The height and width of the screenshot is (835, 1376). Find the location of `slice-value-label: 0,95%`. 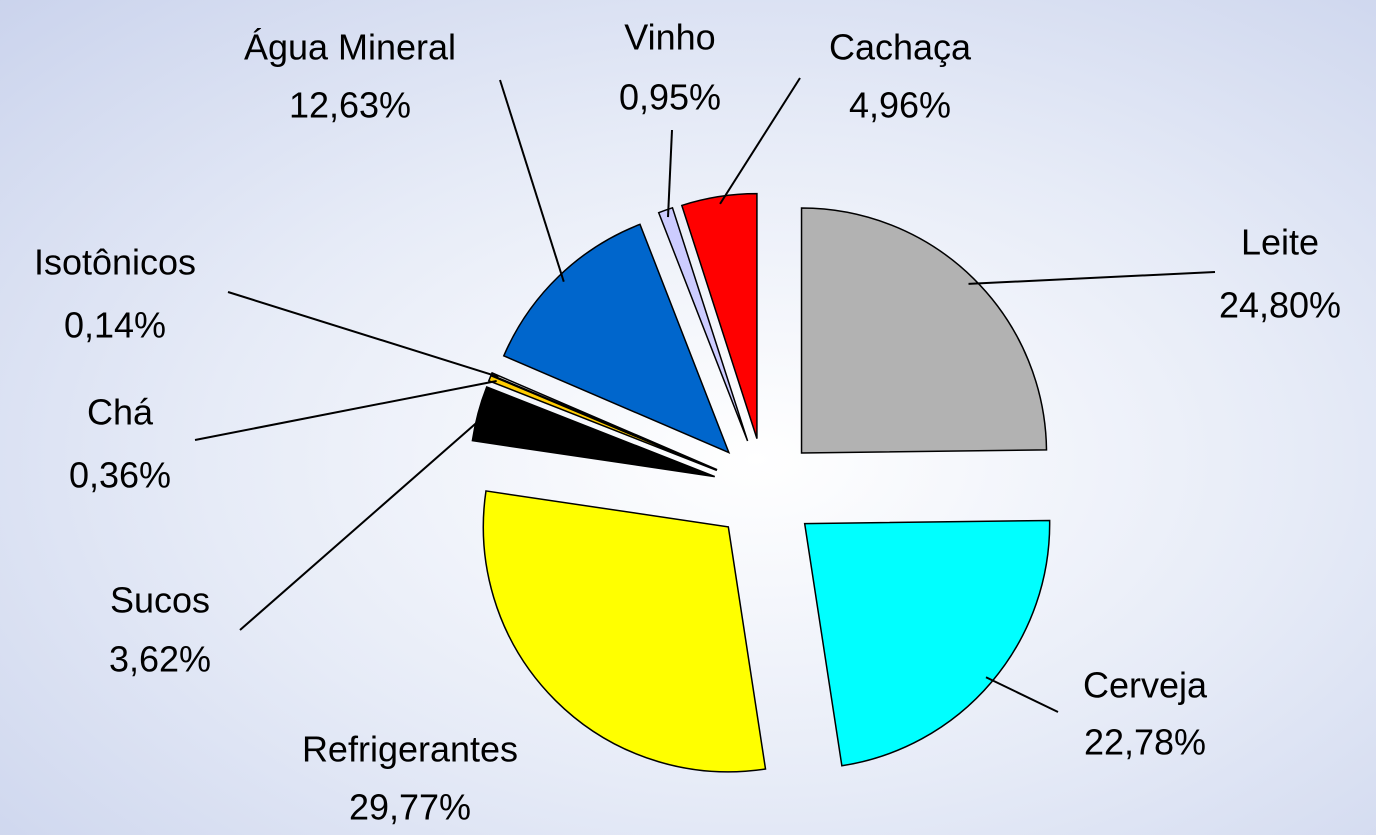

slice-value-label: 0,95% is located at coordinates (670, 97).